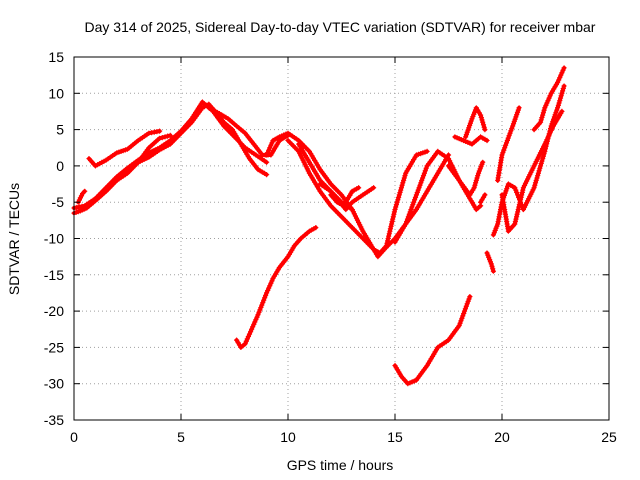 The image size is (640, 480). What do you see at coordinates (58, 202) in the screenshot?
I see `y-tick-label: -5` at bounding box center [58, 202].